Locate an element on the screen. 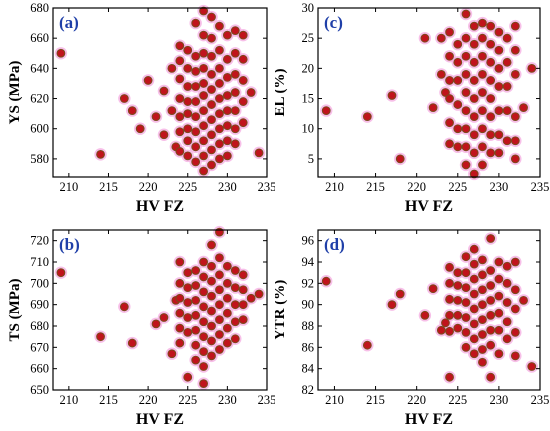  y-tick-label: 710 is located at coordinates (39, 262).